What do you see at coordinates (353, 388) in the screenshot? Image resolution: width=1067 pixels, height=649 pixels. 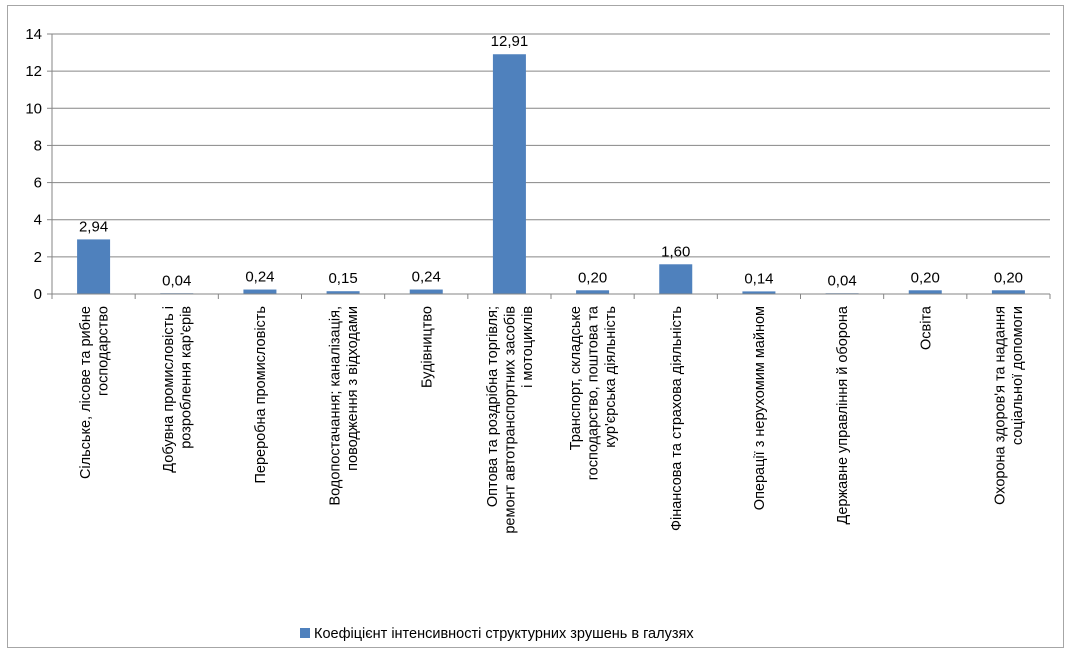 I see `x-category-label-line: поводження з відходами` at bounding box center [353, 388].